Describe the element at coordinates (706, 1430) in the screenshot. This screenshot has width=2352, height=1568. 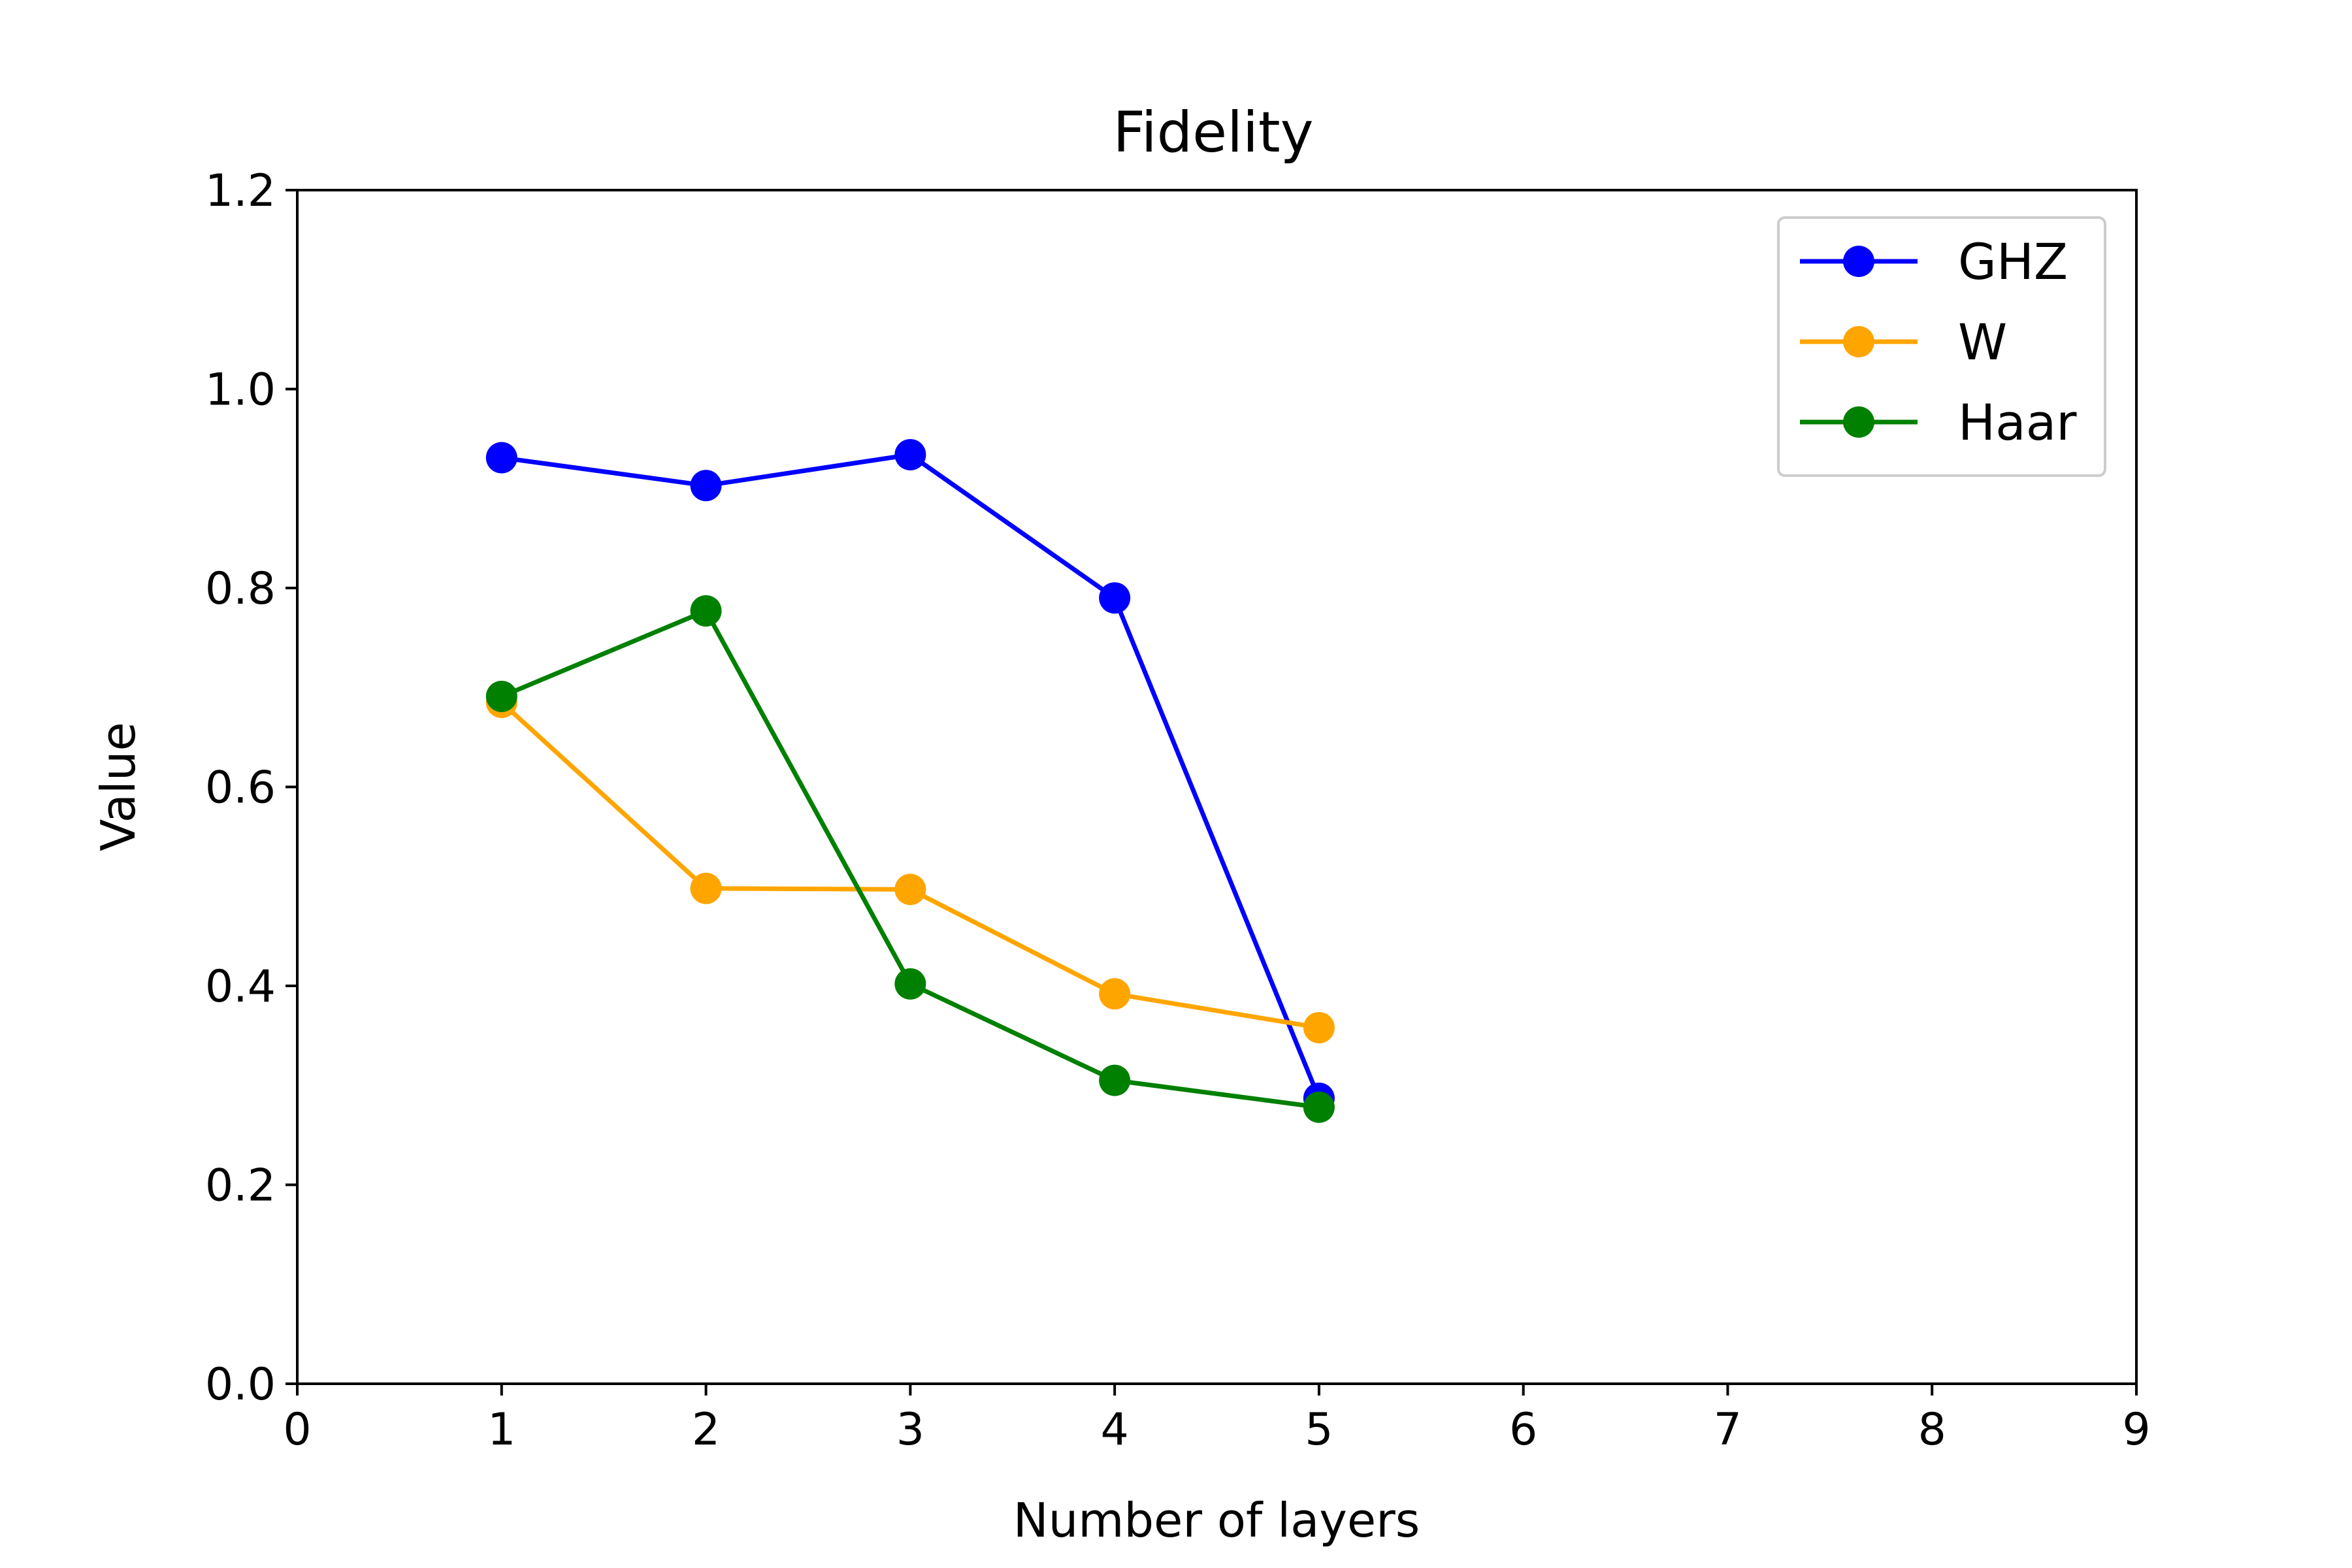
I see `x-tick-label: 2` at that location.